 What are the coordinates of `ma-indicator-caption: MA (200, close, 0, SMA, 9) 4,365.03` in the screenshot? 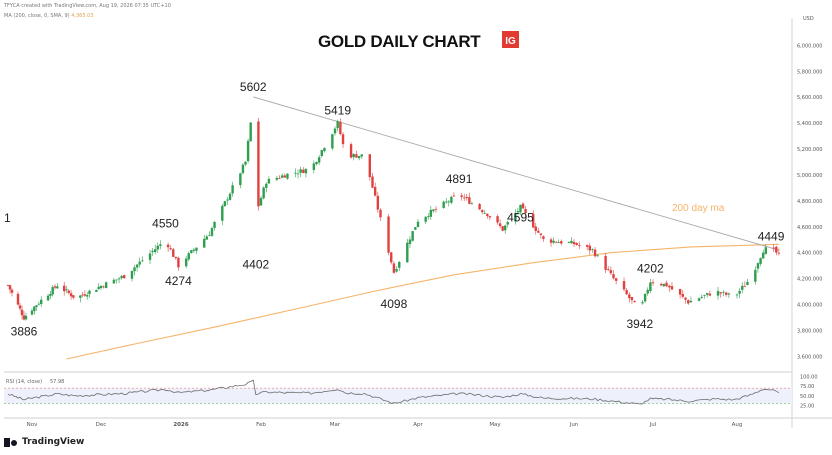 It's located at (49, 16).